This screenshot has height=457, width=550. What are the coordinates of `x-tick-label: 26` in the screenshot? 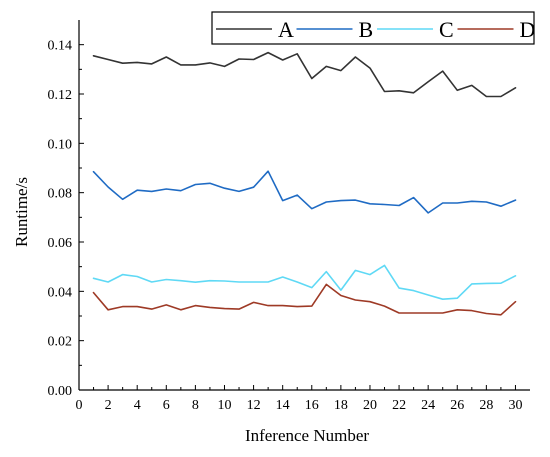 It's located at (457, 405).